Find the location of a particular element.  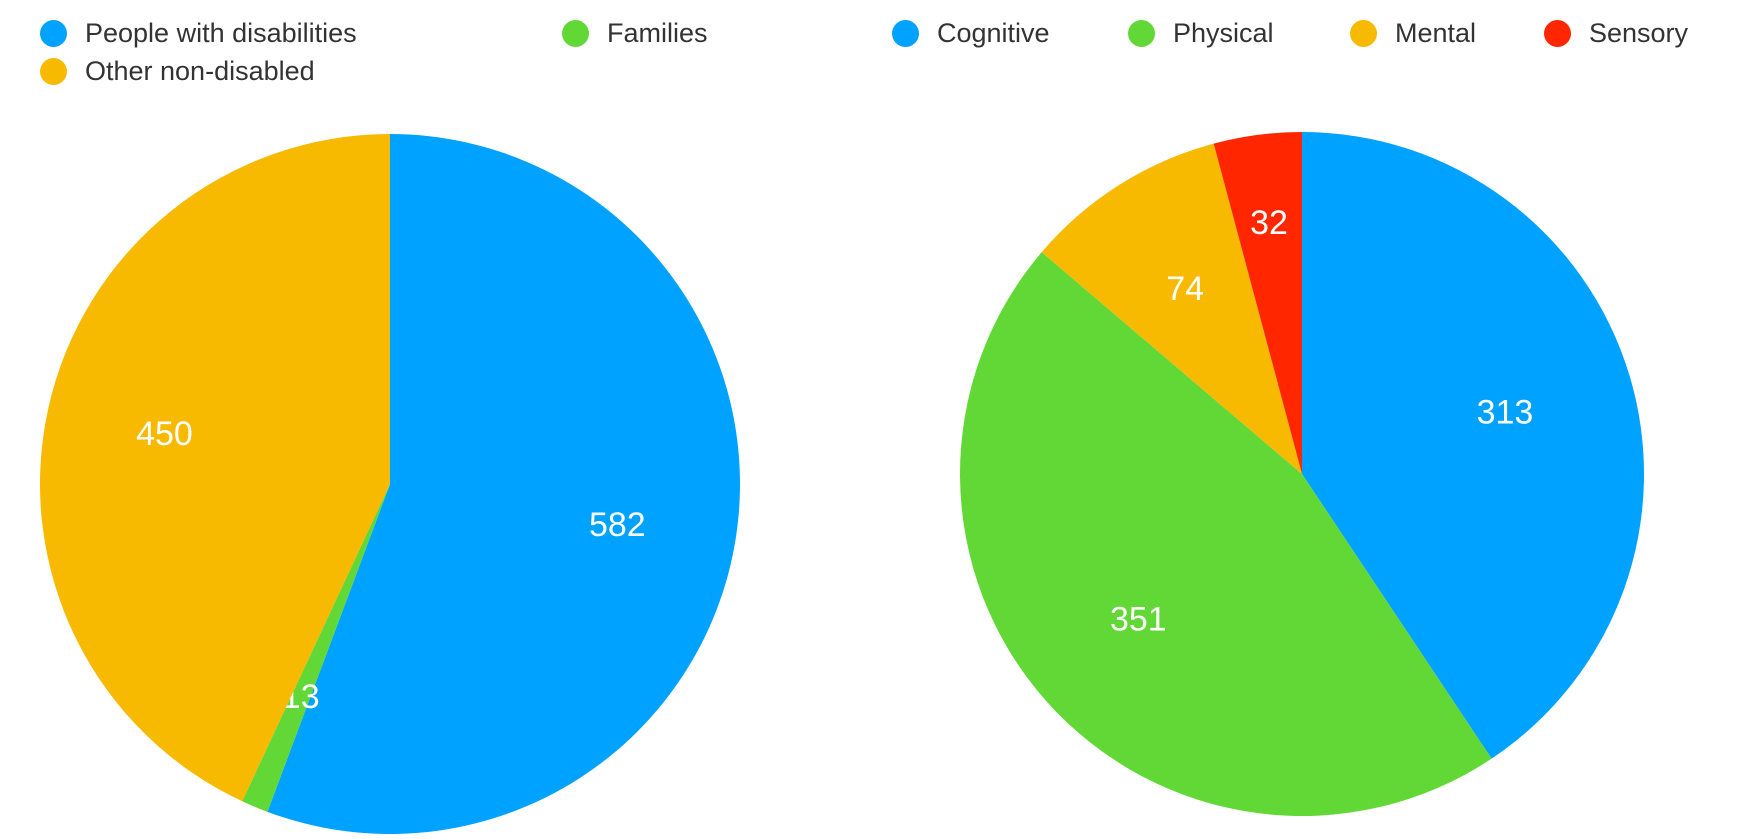

legend-label: Physical is located at coordinates (1223, 33).